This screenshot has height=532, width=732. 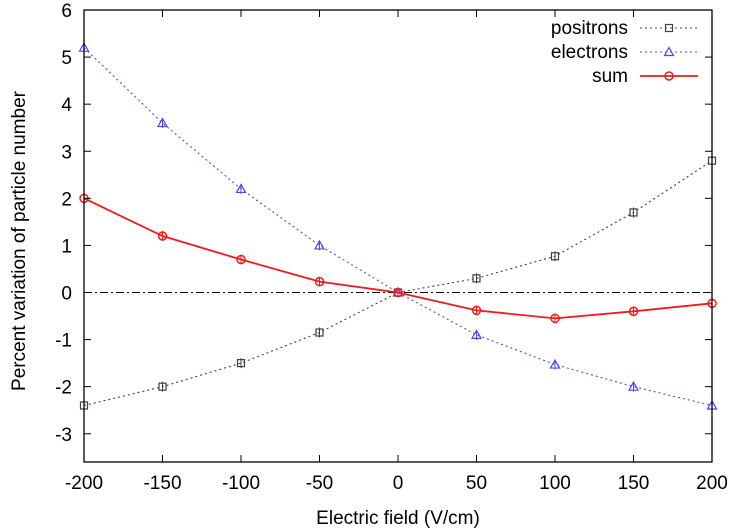 What do you see at coordinates (66, 246) in the screenshot?
I see `y-tick-label: 1` at bounding box center [66, 246].